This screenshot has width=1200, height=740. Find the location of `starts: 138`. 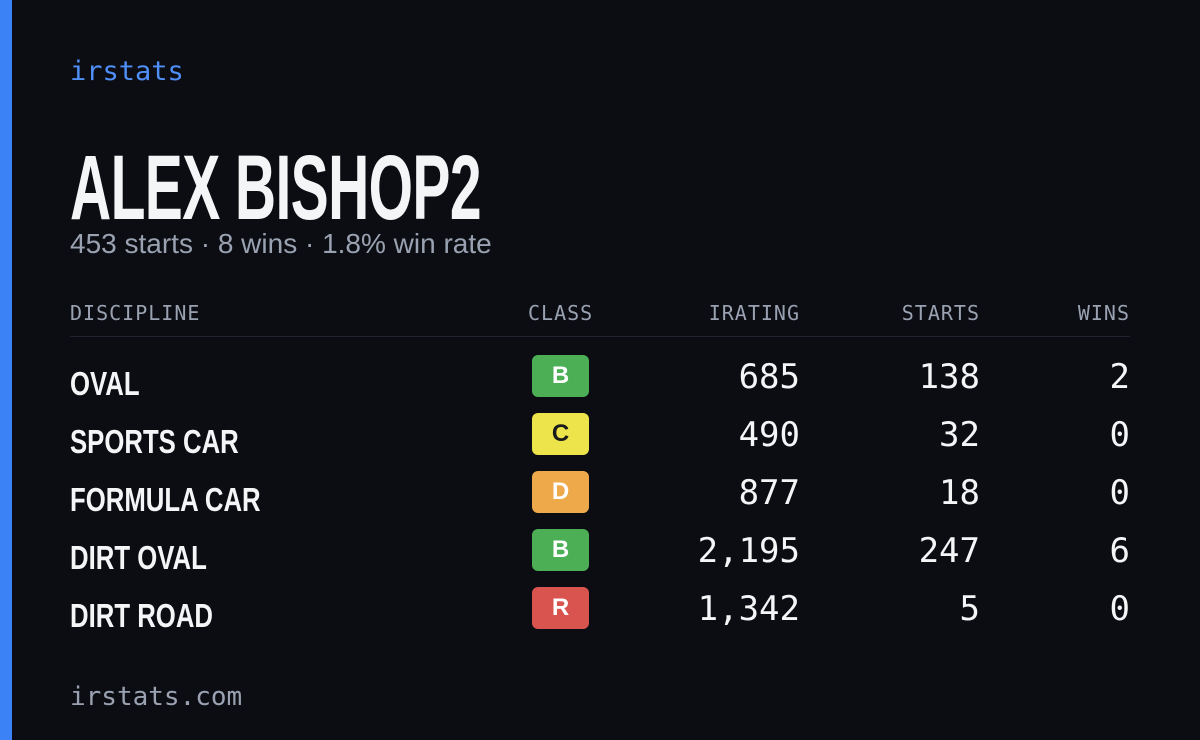

starts: 138 is located at coordinates (949, 377).